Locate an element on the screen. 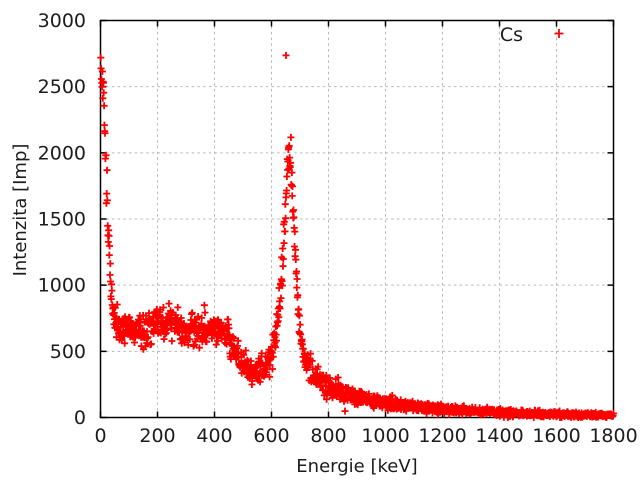 The width and height of the screenshot is (640, 480). x-tick-label: 0 is located at coordinates (100, 436).